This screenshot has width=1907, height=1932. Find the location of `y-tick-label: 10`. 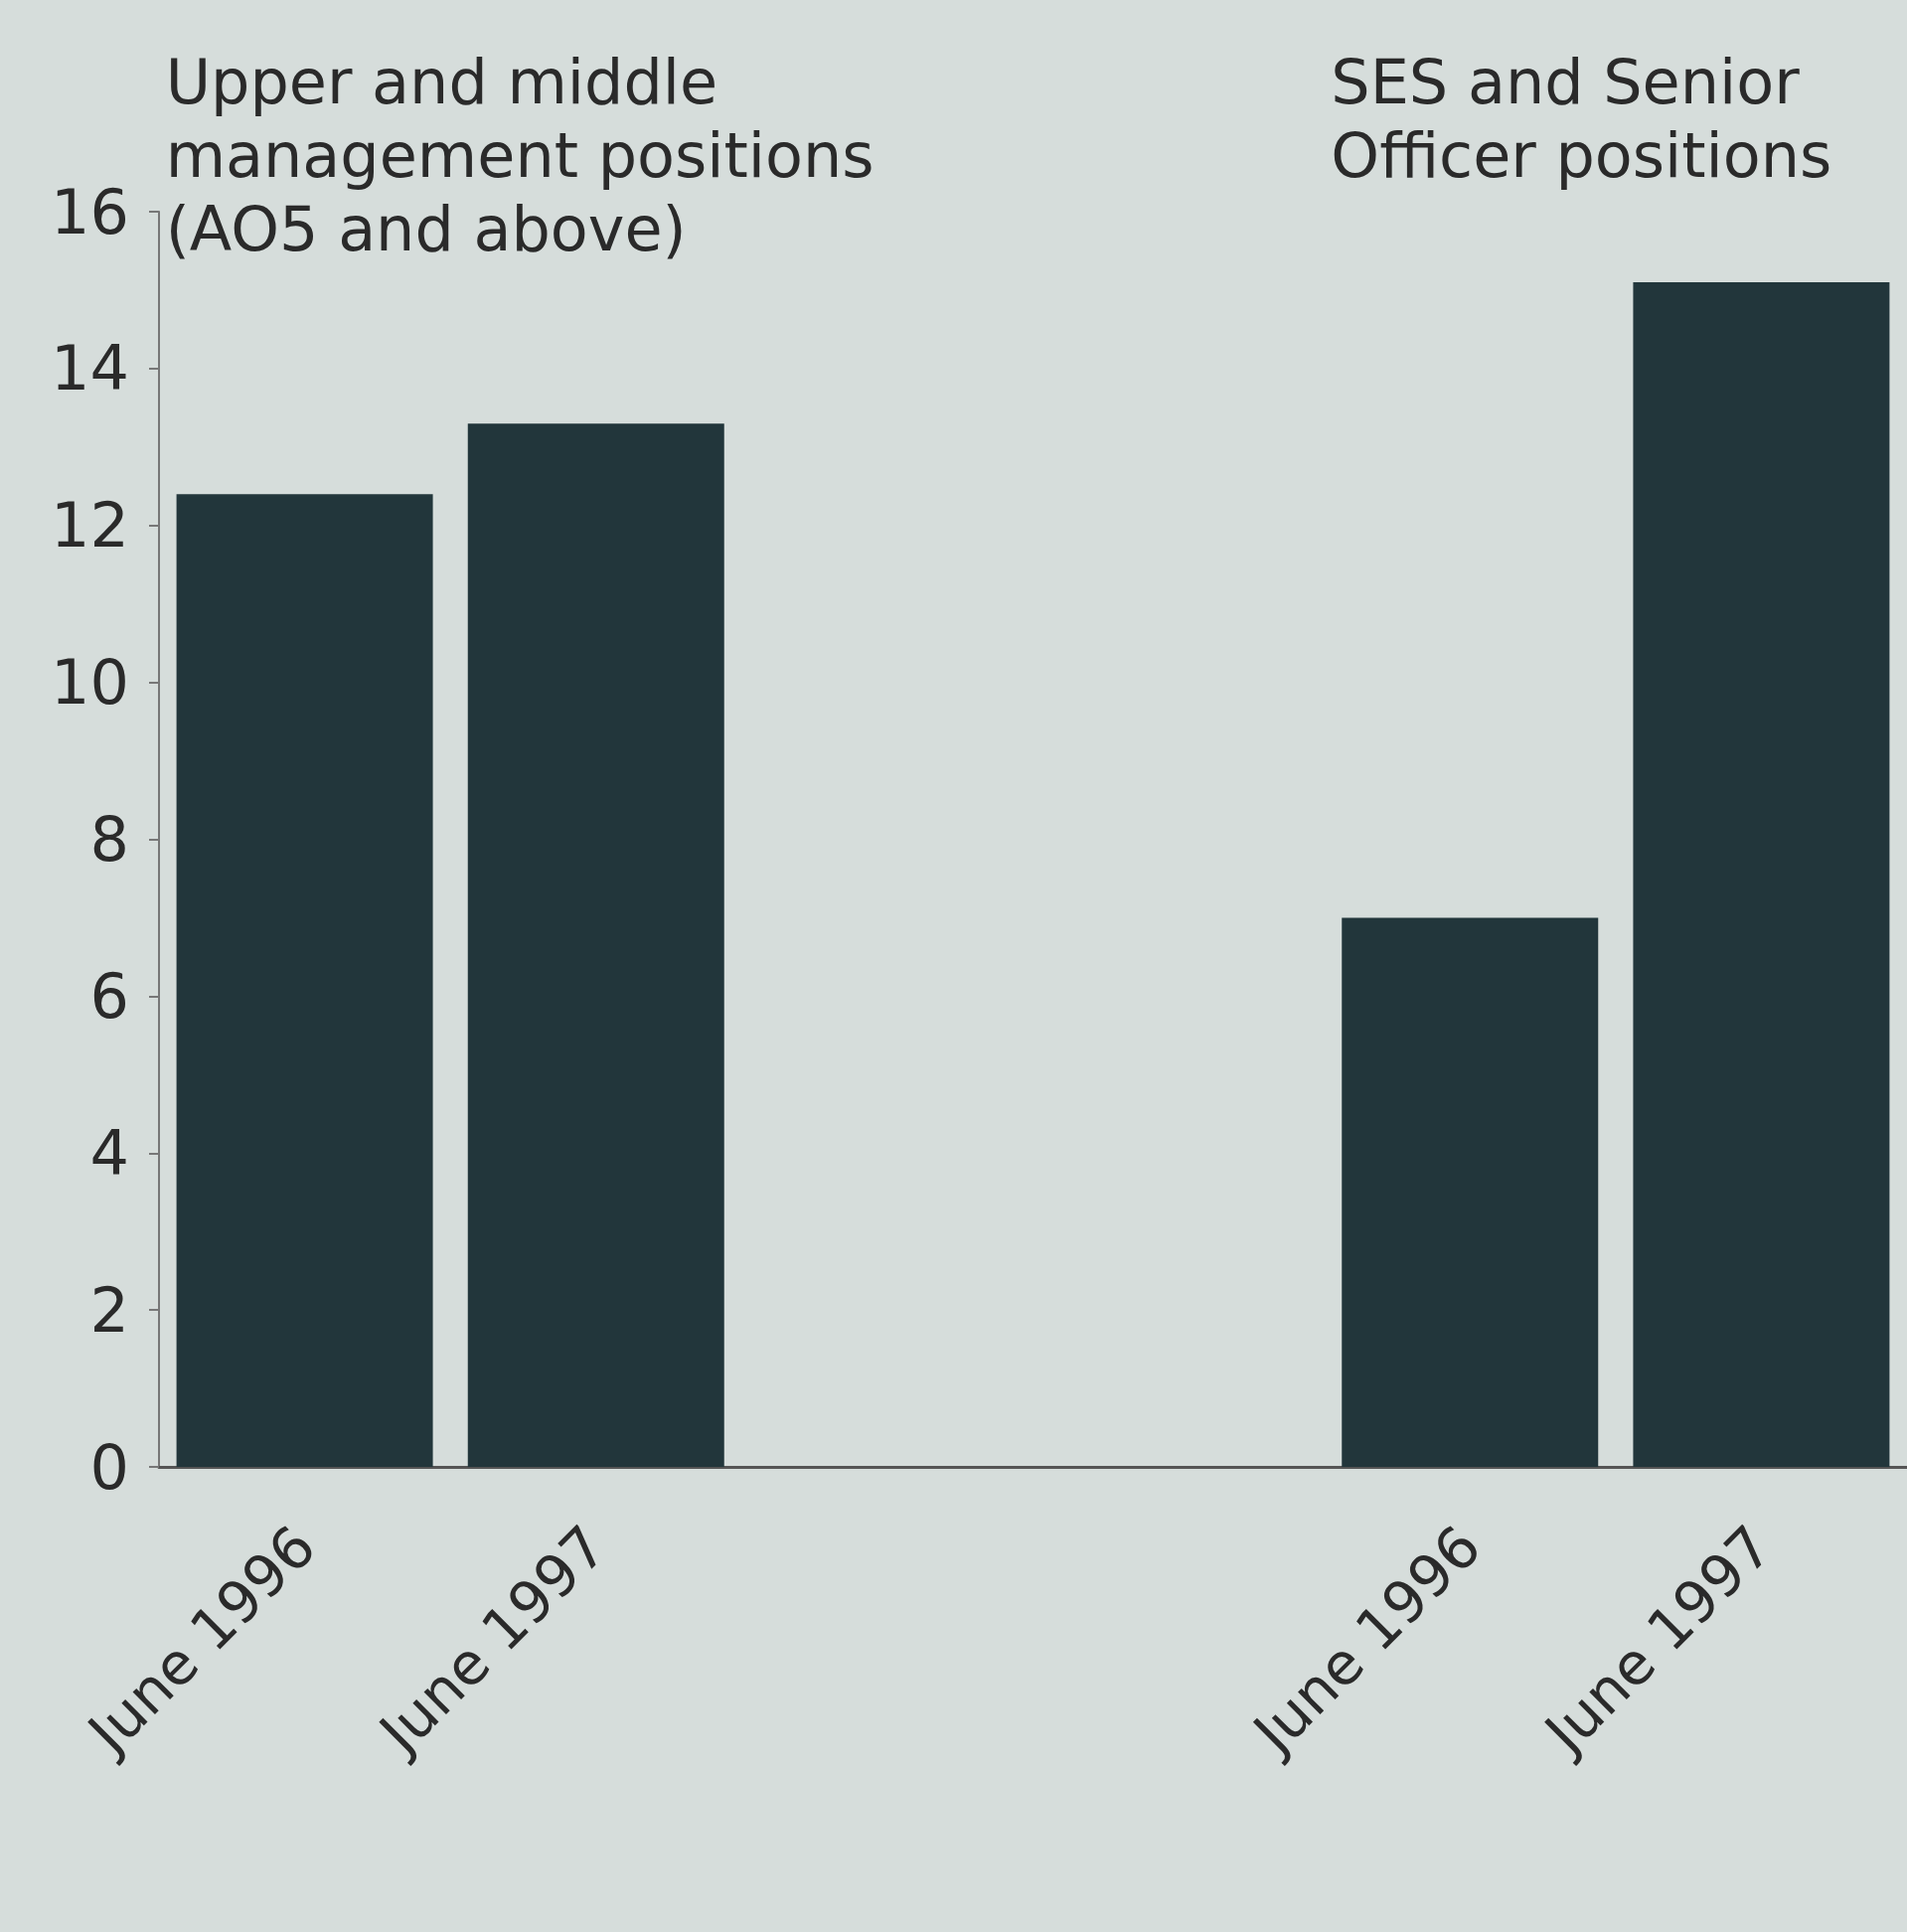

y-tick-label: 10 is located at coordinates (90, 683).